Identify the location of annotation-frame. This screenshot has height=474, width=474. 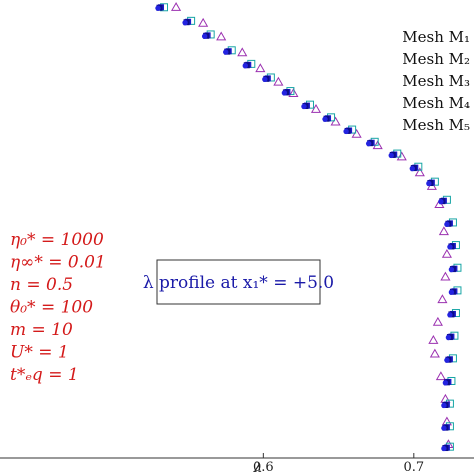
(238, 282).